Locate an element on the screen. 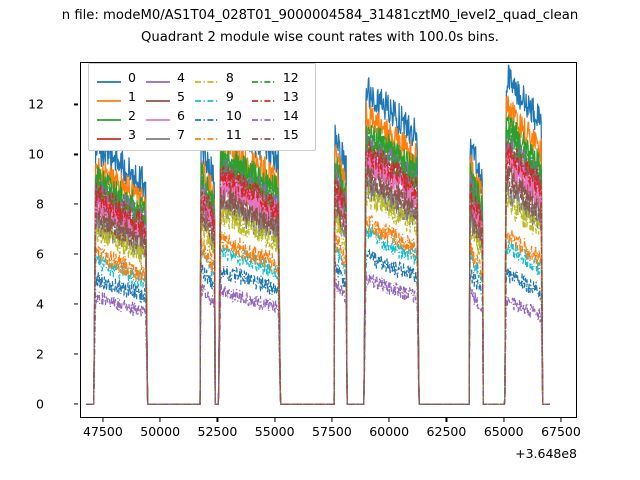 This screenshot has width=640, height=480. legend-entry: 1 is located at coordinates (120, 97).